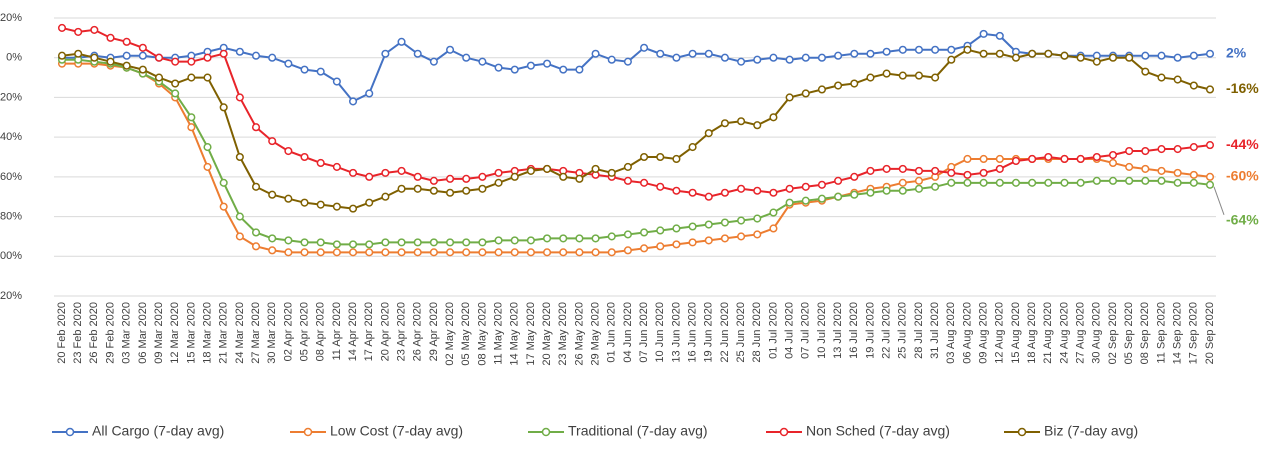 The width and height of the screenshot is (1262, 449). What do you see at coordinates (676, 332) in the screenshot?
I see `x-tick-label: 13 Jun 2020` at bounding box center [676, 332].